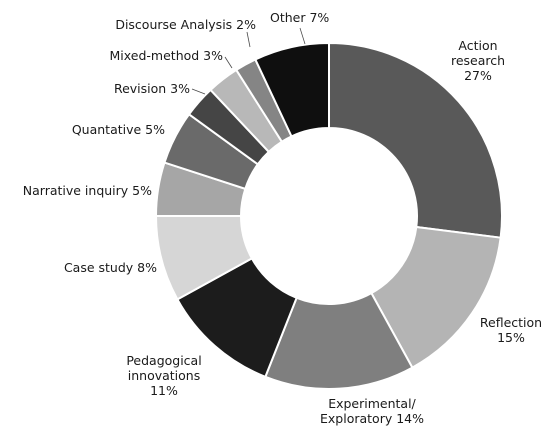  I want to click on label-other: Other 7%, so click(299, 17).